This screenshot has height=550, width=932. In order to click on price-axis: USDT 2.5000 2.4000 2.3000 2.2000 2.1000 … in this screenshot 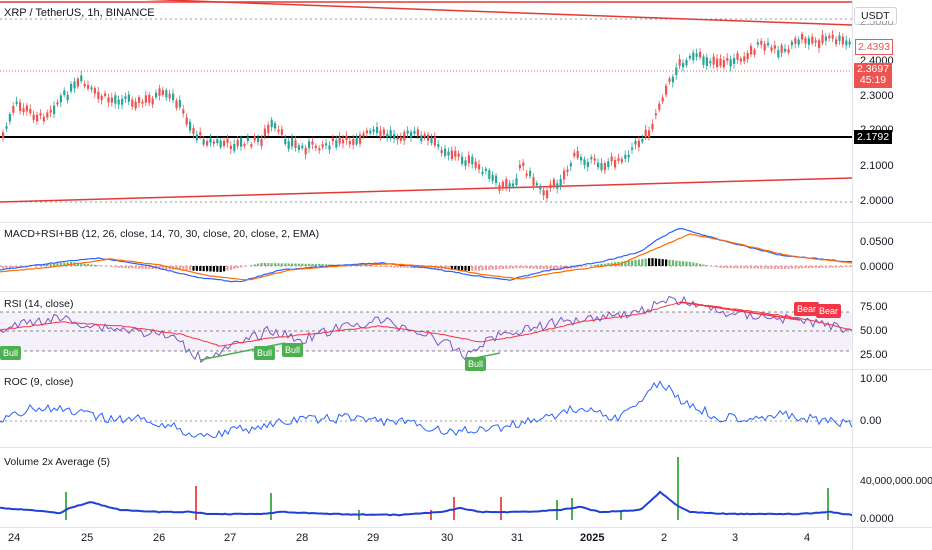, I will do `click(892, 111)`.